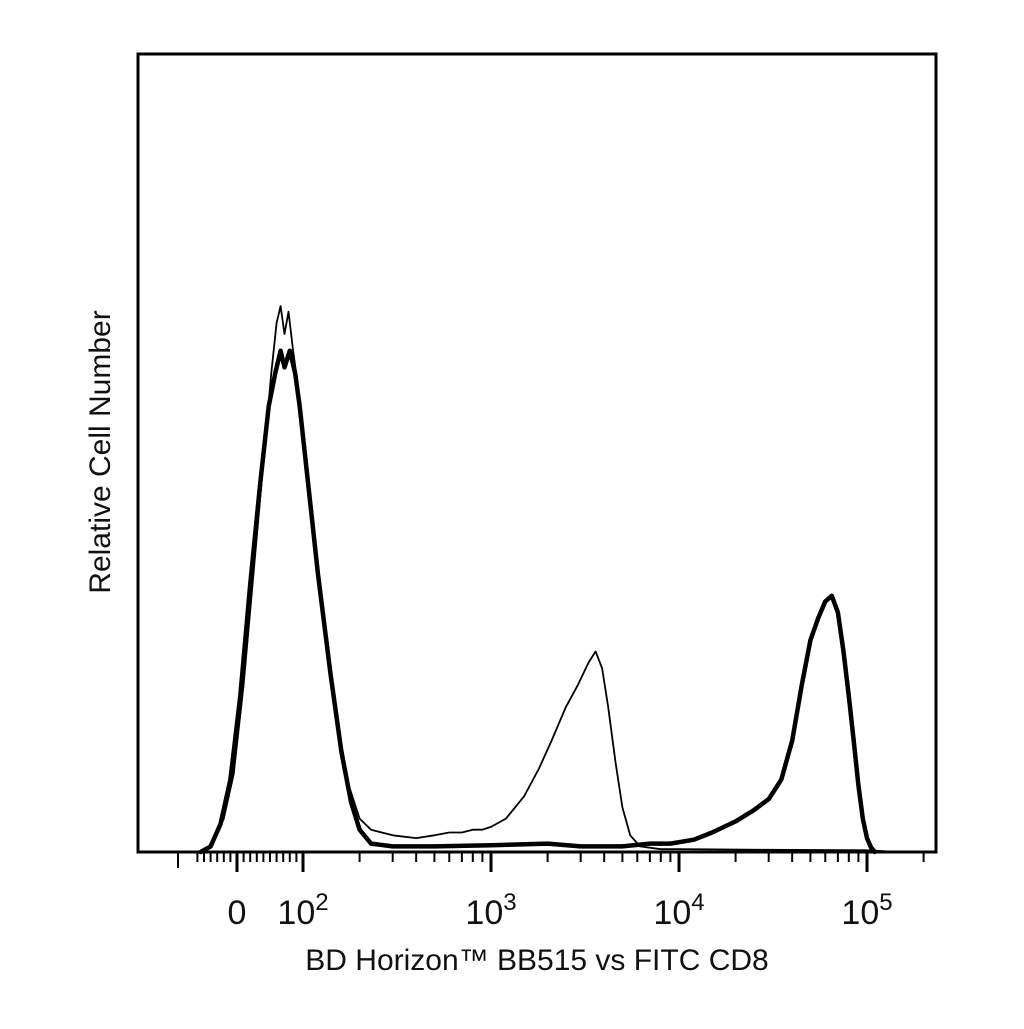 This screenshot has width=1024, height=1029. Describe the element at coordinates (100, 451) in the screenshot. I see `y-axis-label: Relative Cell Number` at that location.